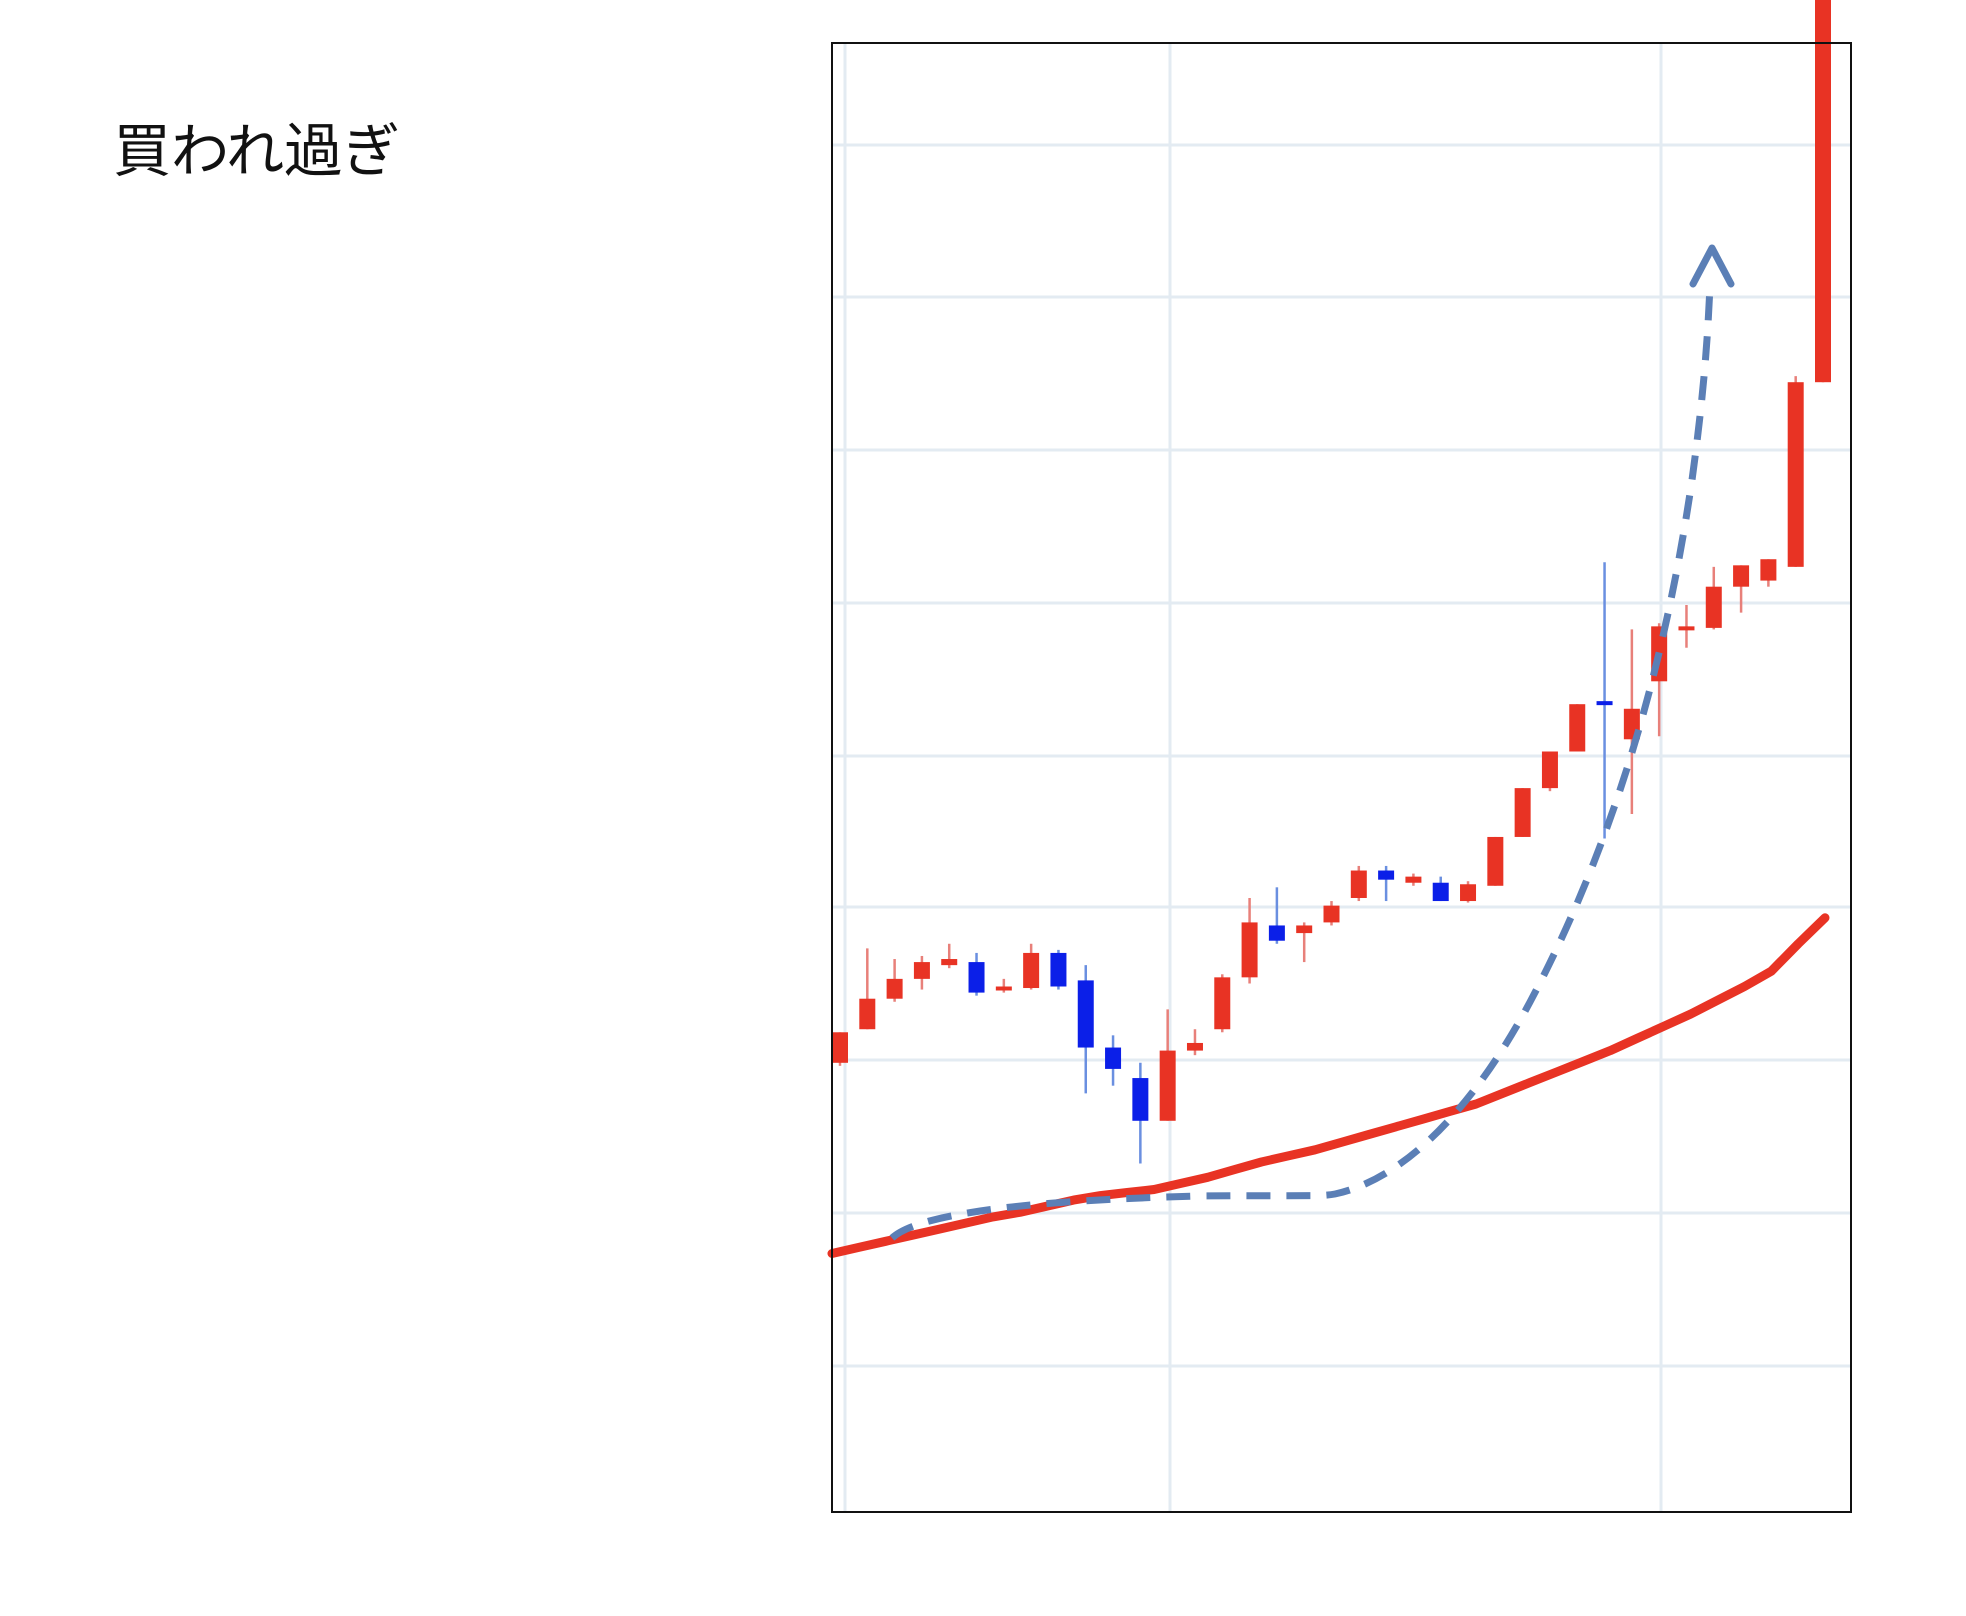  Describe the element at coordinates (257, 151) in the screenshot. I see `chart-title: 買われ過ぎ` at that location.